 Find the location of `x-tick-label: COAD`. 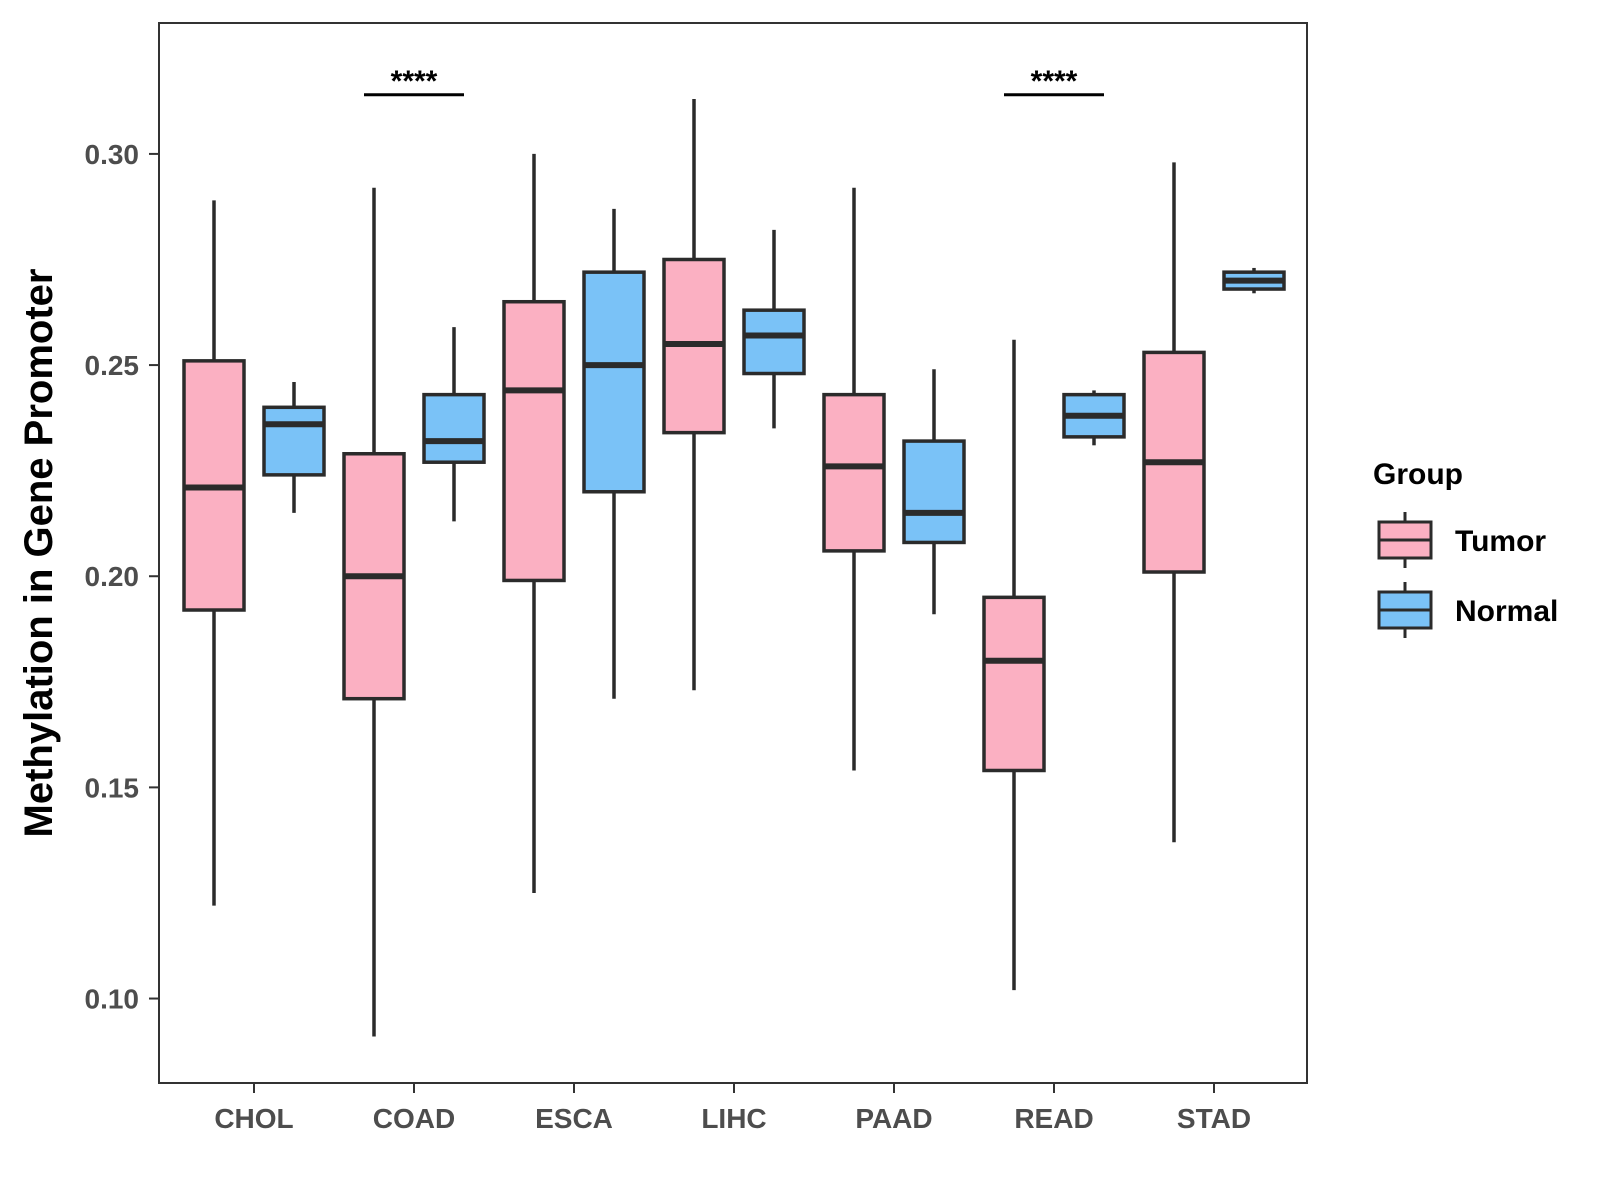

x-tick-label: COAD is located at coordinates (414, 1118).